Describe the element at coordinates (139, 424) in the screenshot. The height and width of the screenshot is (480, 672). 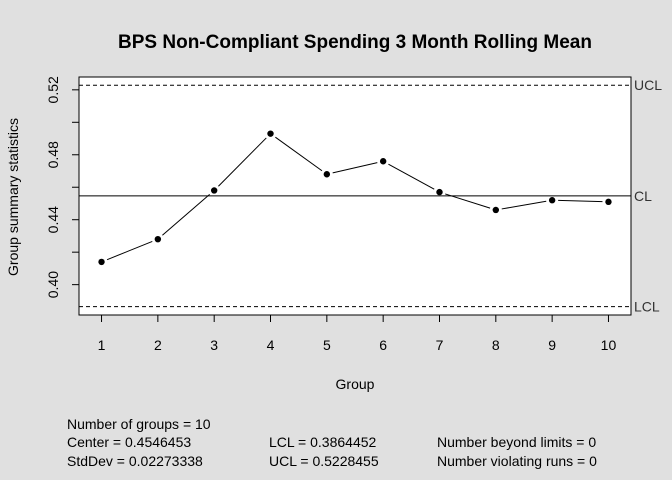
I see `stat-groups: Number of groups = 10` at that location.